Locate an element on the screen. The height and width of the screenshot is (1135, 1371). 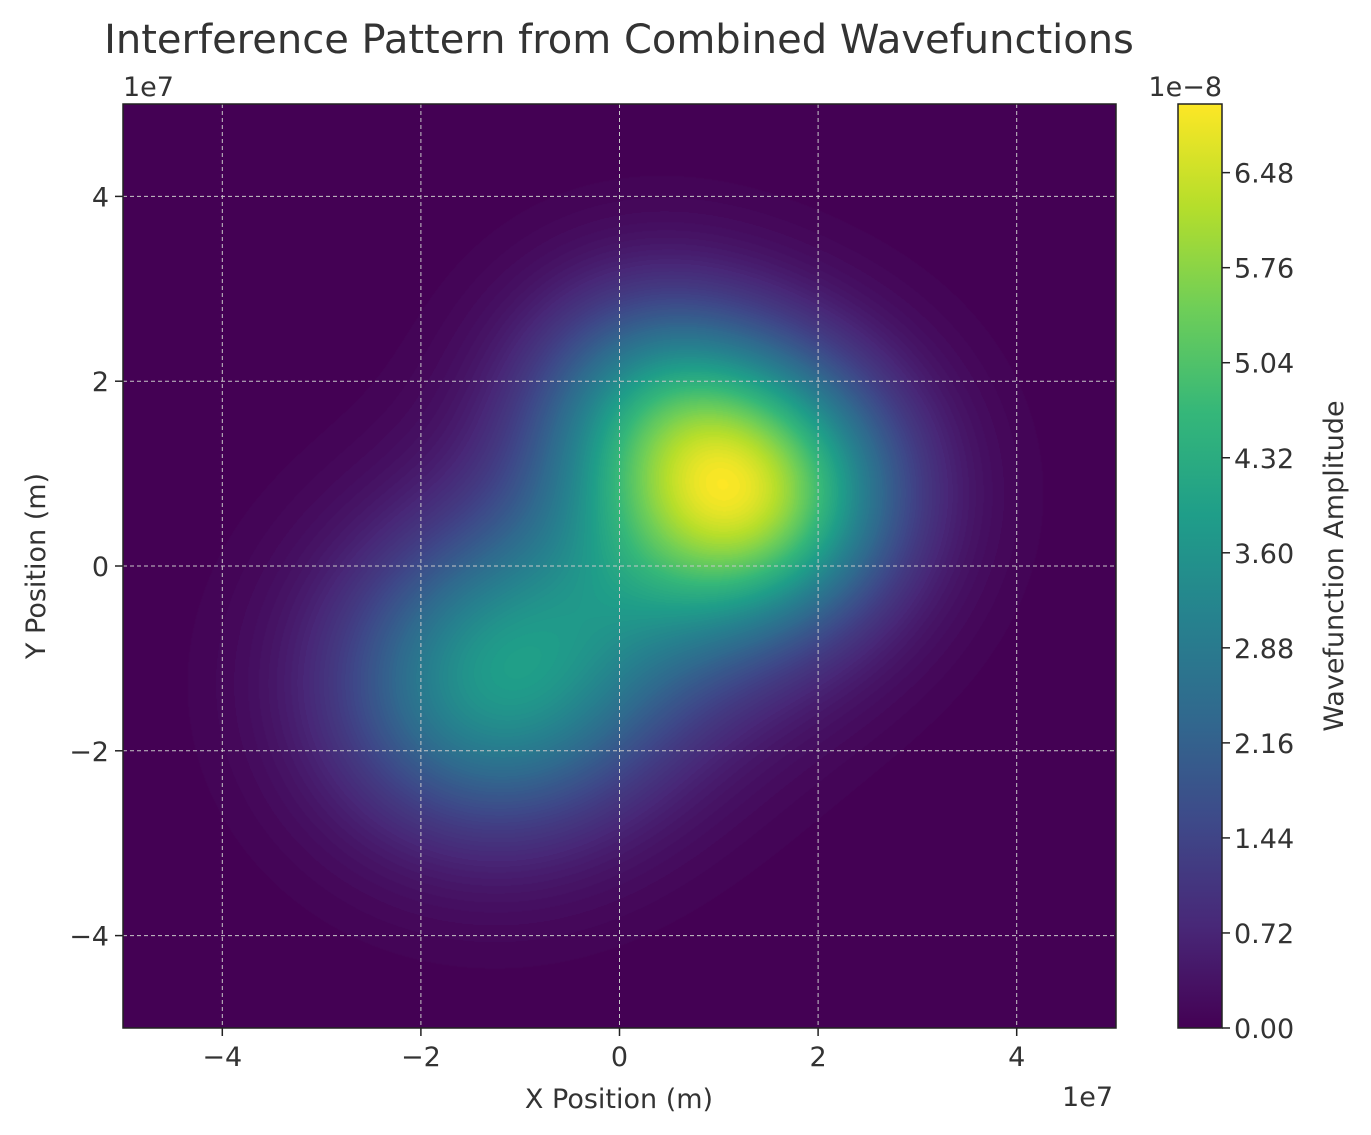
colorbar-tick-label: 6.48 is located at coordinates (1264, 174).